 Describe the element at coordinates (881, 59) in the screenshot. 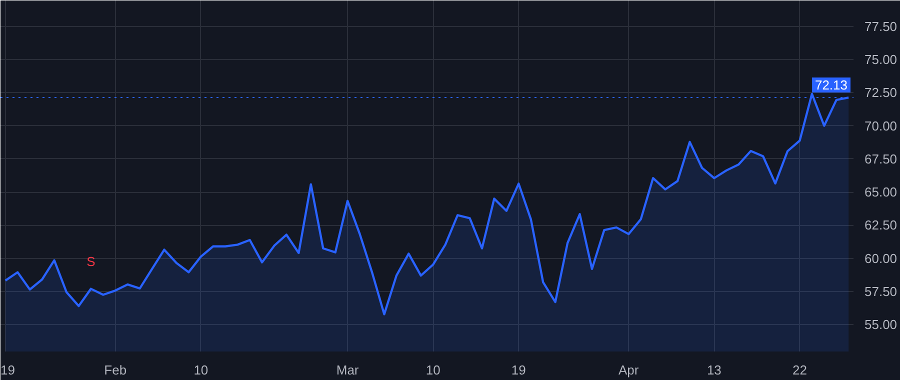

I see `y-tick-label: 75.00` at that location.